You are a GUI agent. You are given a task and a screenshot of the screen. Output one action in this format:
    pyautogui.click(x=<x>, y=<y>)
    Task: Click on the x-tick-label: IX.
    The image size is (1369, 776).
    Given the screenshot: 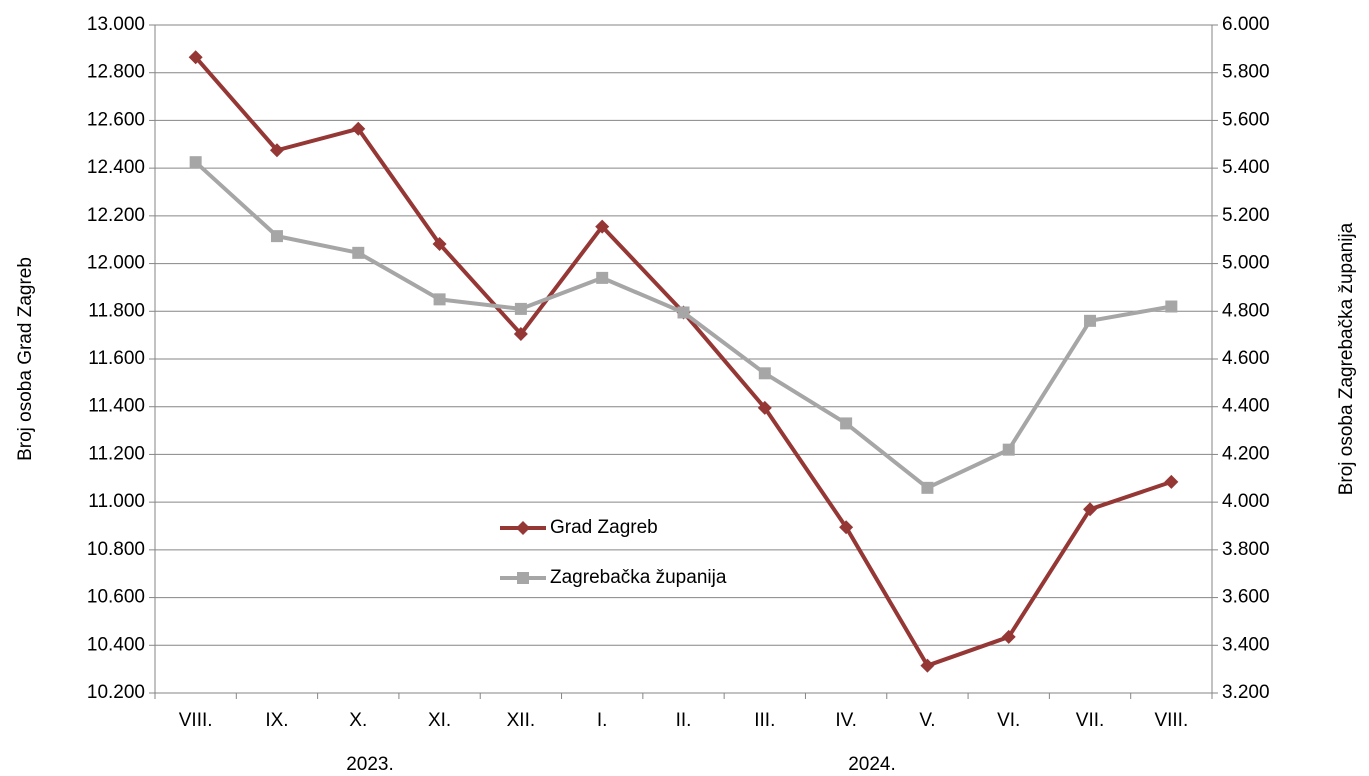 What is the action you would take?
    pyautogui.click(x=276, y=720)
    